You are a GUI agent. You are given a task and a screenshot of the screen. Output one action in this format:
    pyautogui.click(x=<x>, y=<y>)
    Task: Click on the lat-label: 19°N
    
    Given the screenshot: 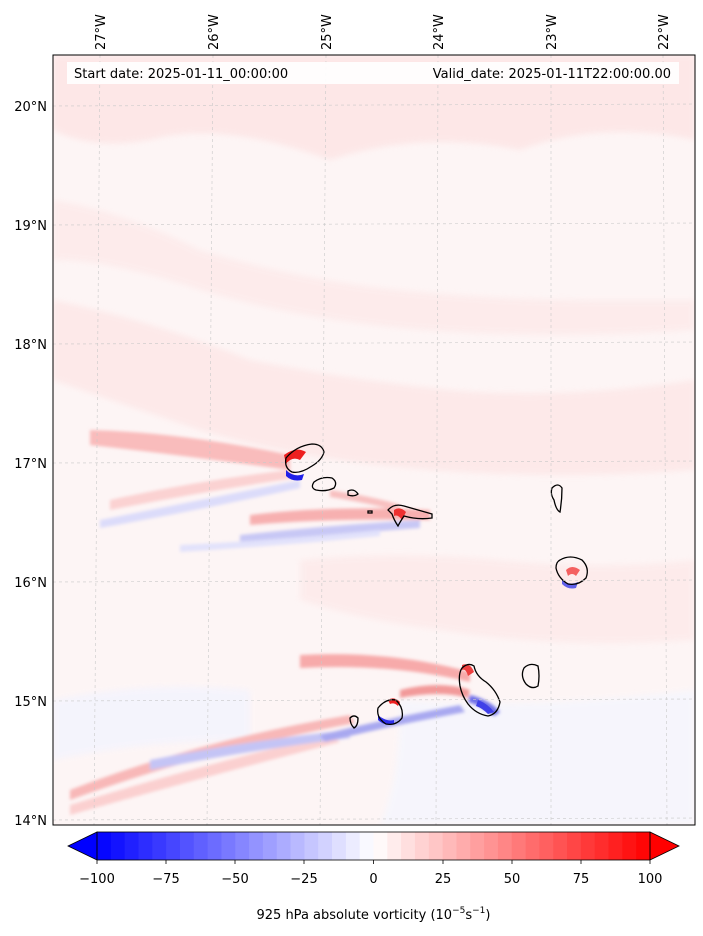 What is the action you would take?
    pyautogui.click(x=30, y=226)
    